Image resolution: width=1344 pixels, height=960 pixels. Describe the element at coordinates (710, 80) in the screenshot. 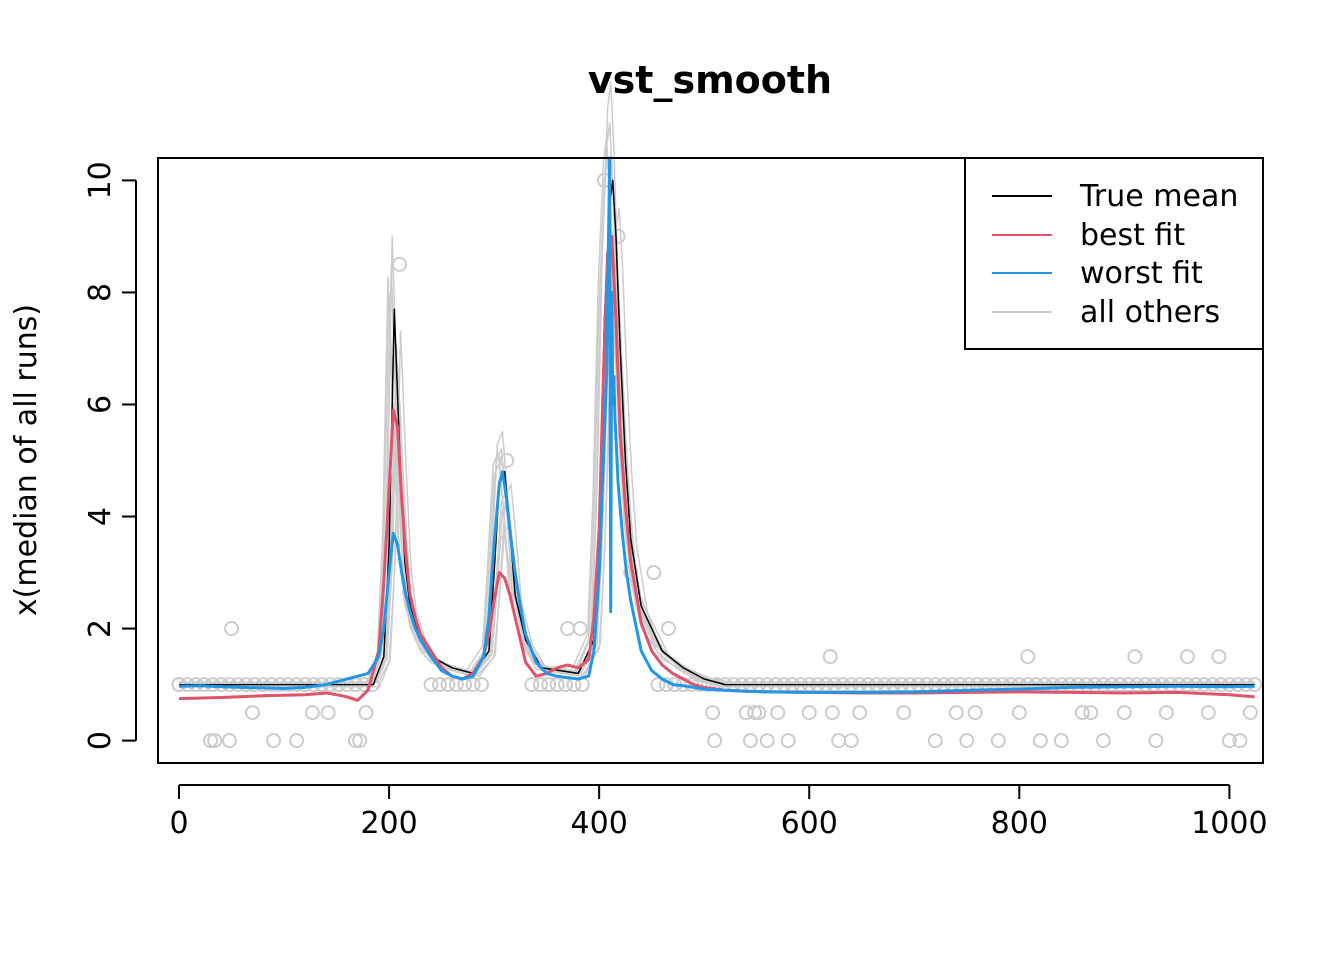

I see `chart-title: vst_smooth` at that location.